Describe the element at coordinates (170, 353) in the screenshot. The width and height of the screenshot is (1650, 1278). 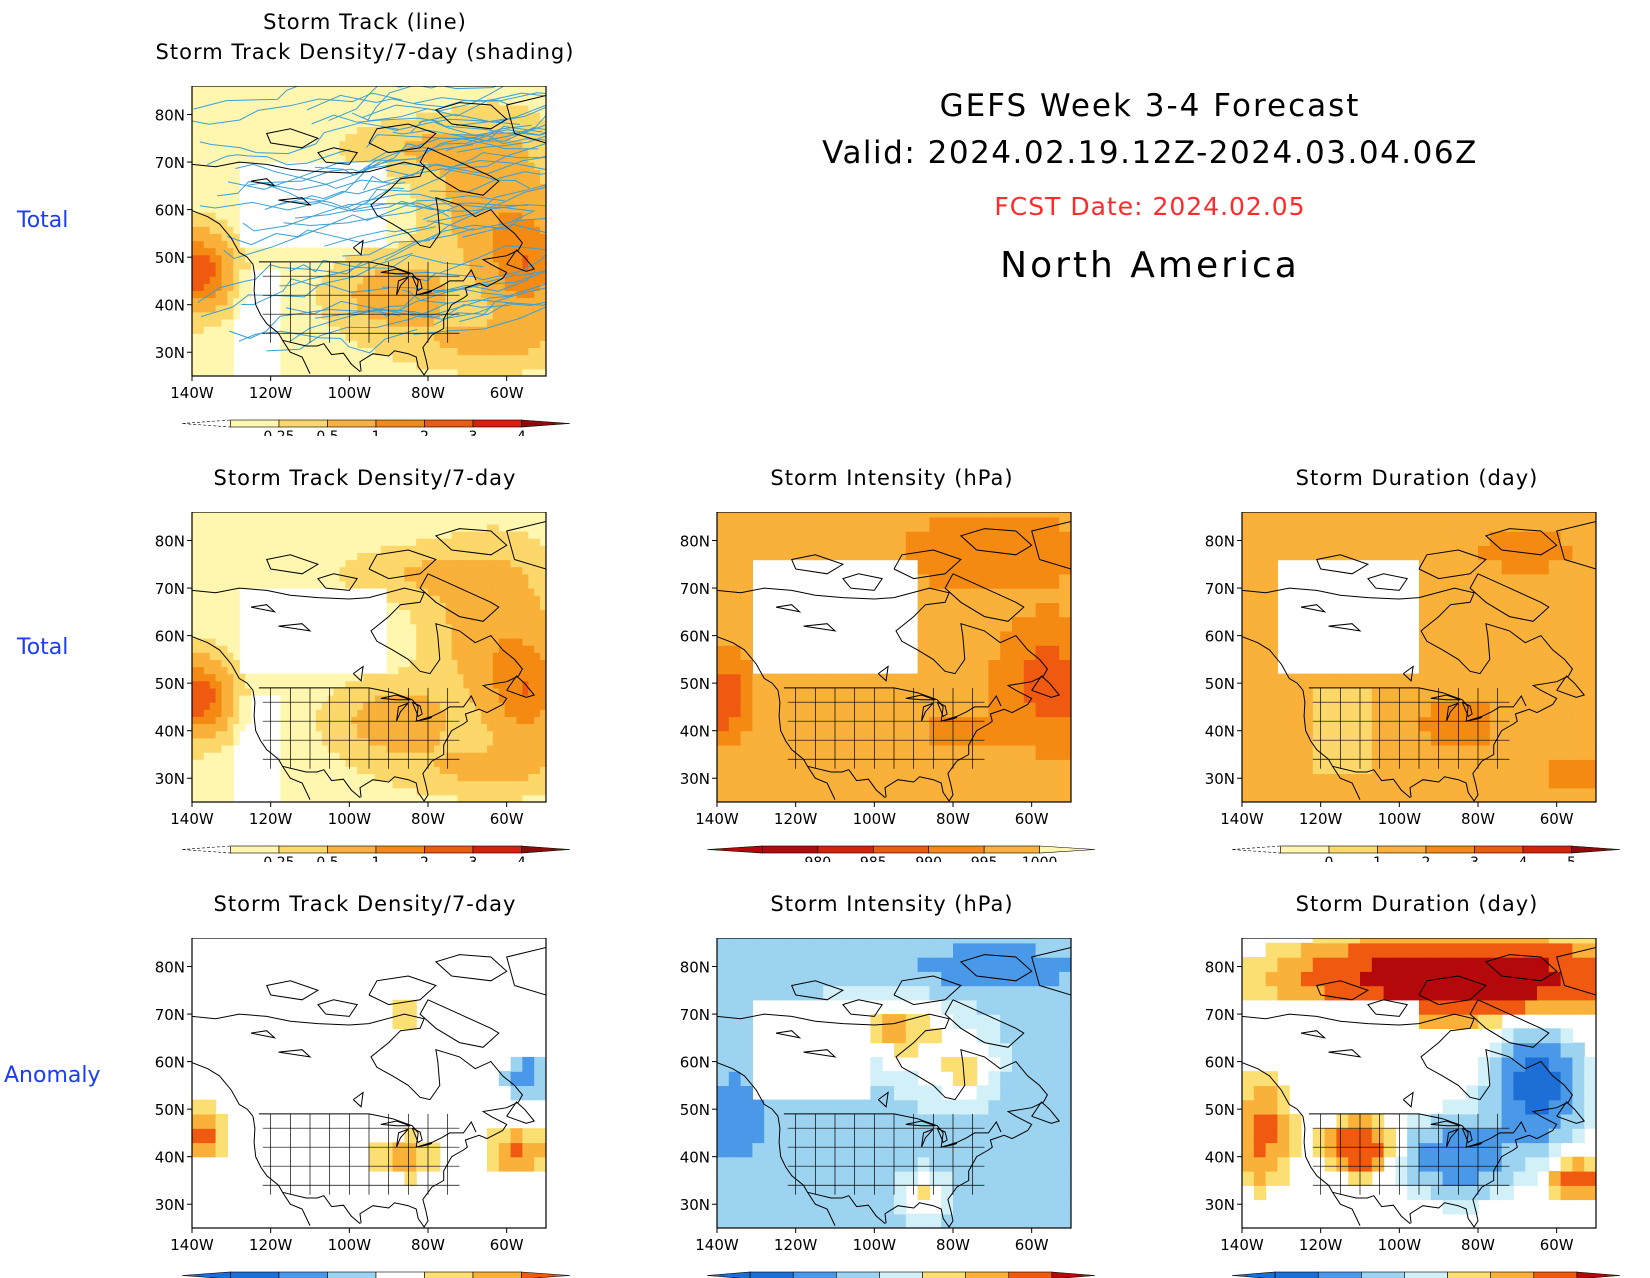
I see `y-tick-label: 30N` at that location.